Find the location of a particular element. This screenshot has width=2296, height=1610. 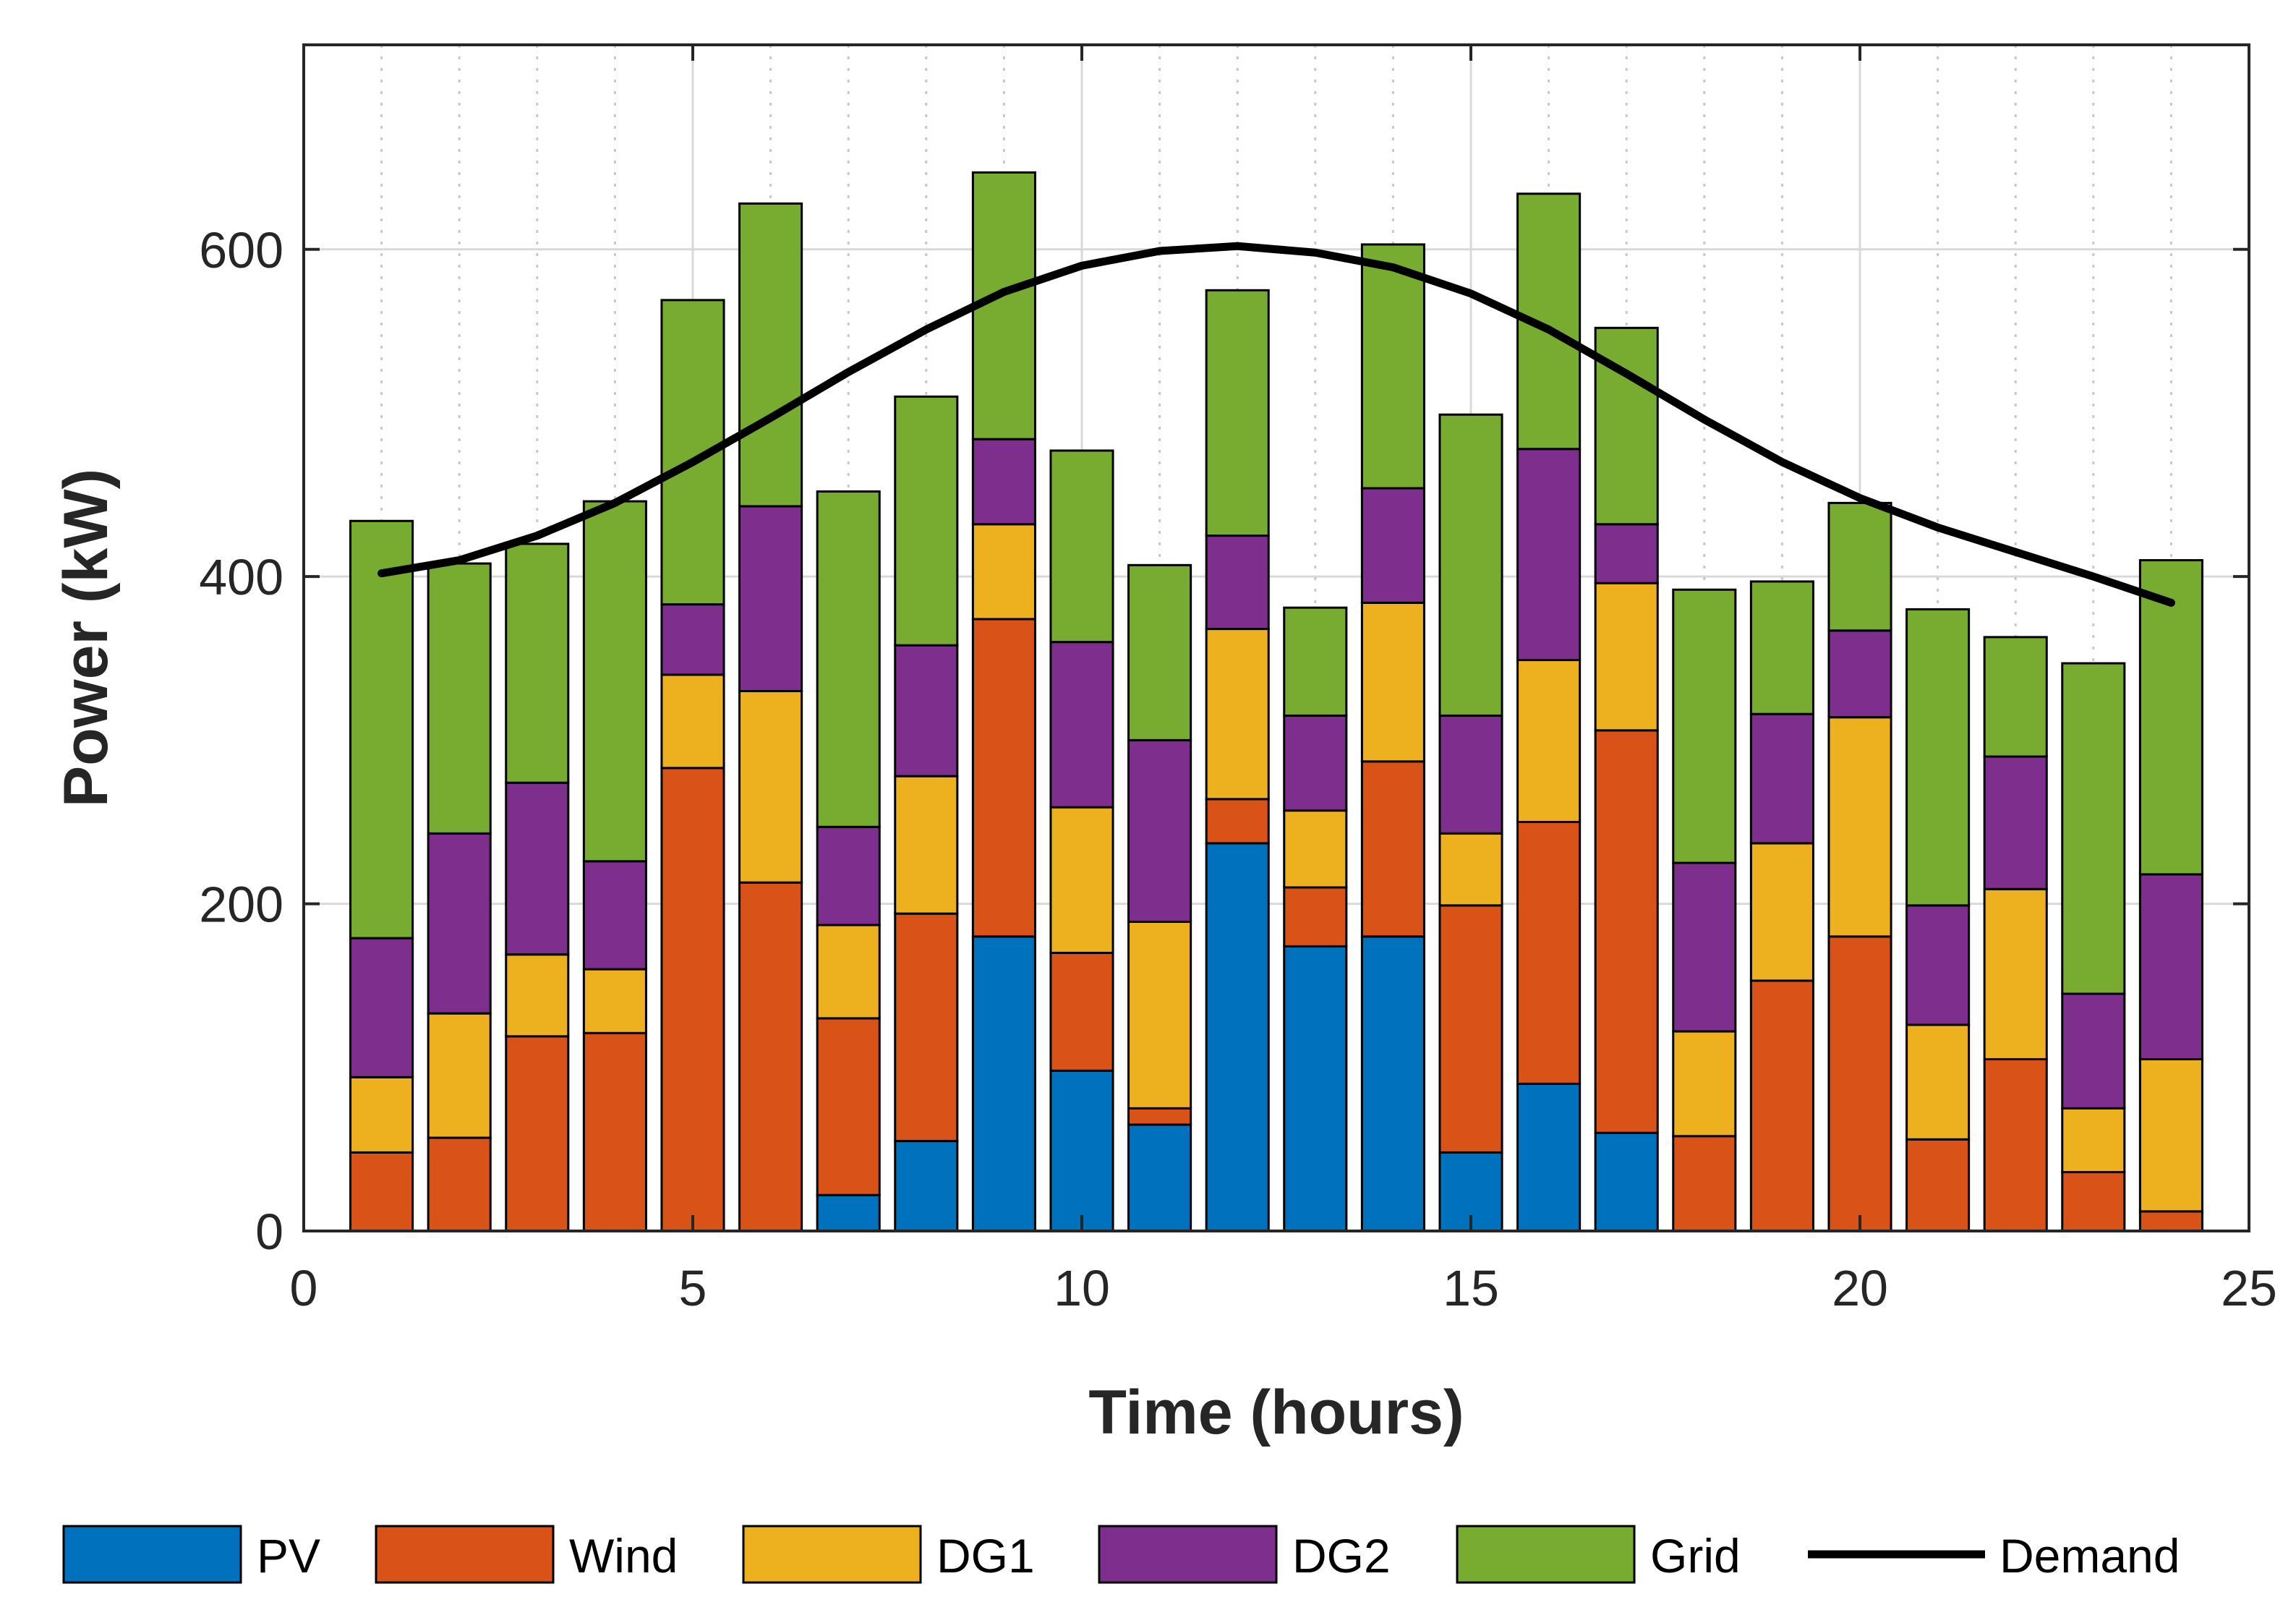

y-tick-label: 0 is located at coordinates (269, 1232).